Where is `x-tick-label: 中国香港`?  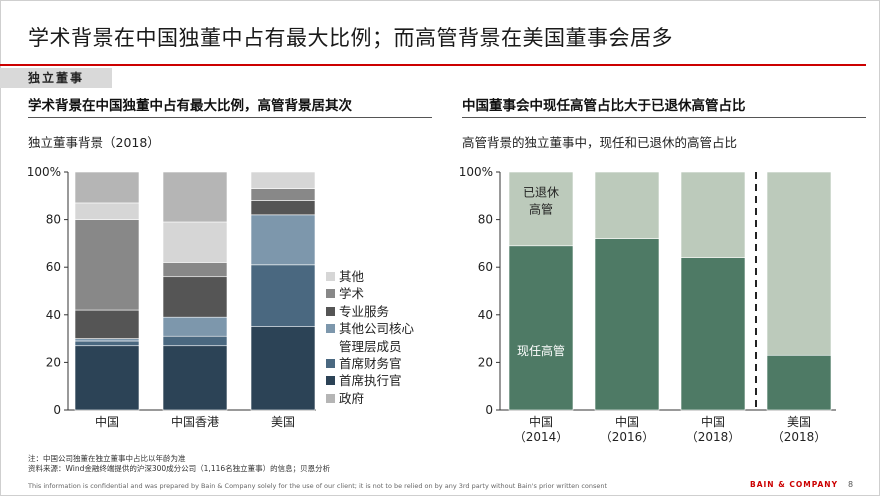
x-tick-label: 中国香港 is located at coordinates (195, 421).